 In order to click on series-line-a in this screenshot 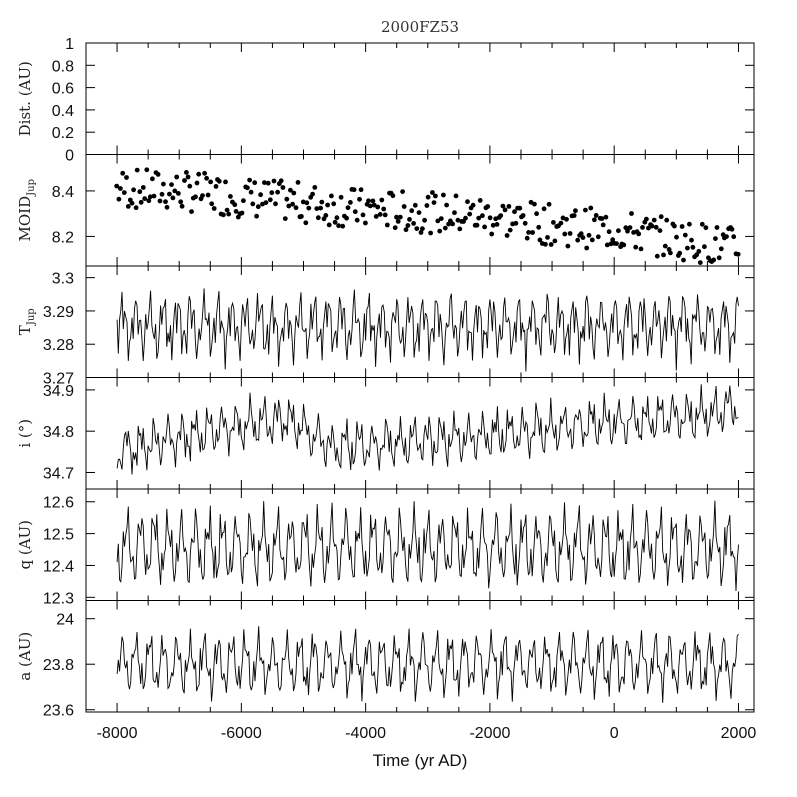, I will do `click(427, 664)`.